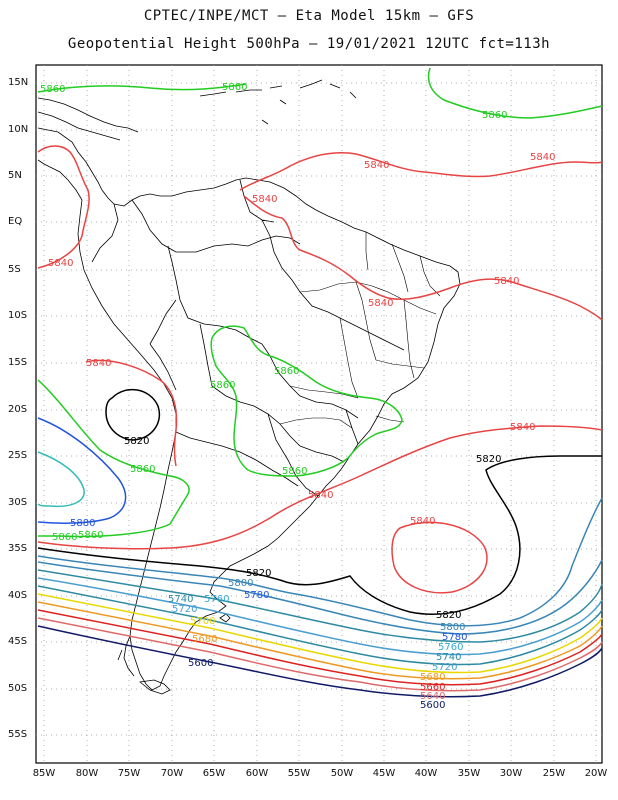 This screenshot has height=800, width=618. What do you see at coordinates (18, 548) in the screenshot?
I see `latitude-label: 35S` at bounding box center [18, 548].